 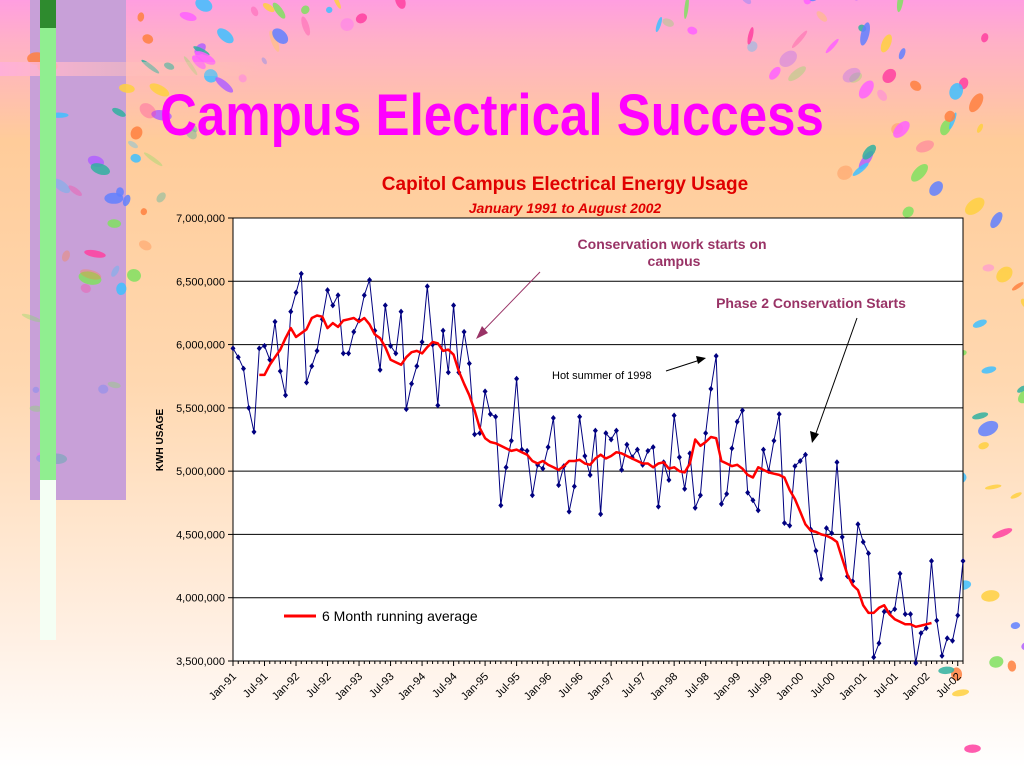 What do you see at coordinates (445, 686) in the screenshot?
I see `x-tick-label: Jul-94` at bounding box center [445, 686].